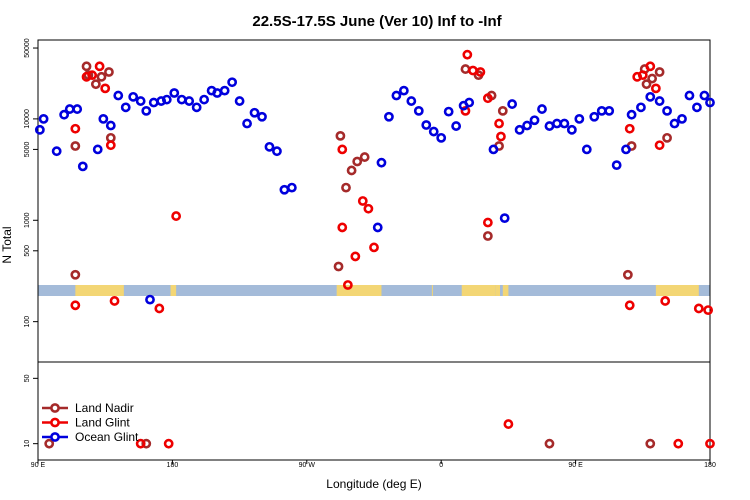  Describe the element at coordinates (710, 465) in the screenshot. I see `x-tick-label: 180` at that location.